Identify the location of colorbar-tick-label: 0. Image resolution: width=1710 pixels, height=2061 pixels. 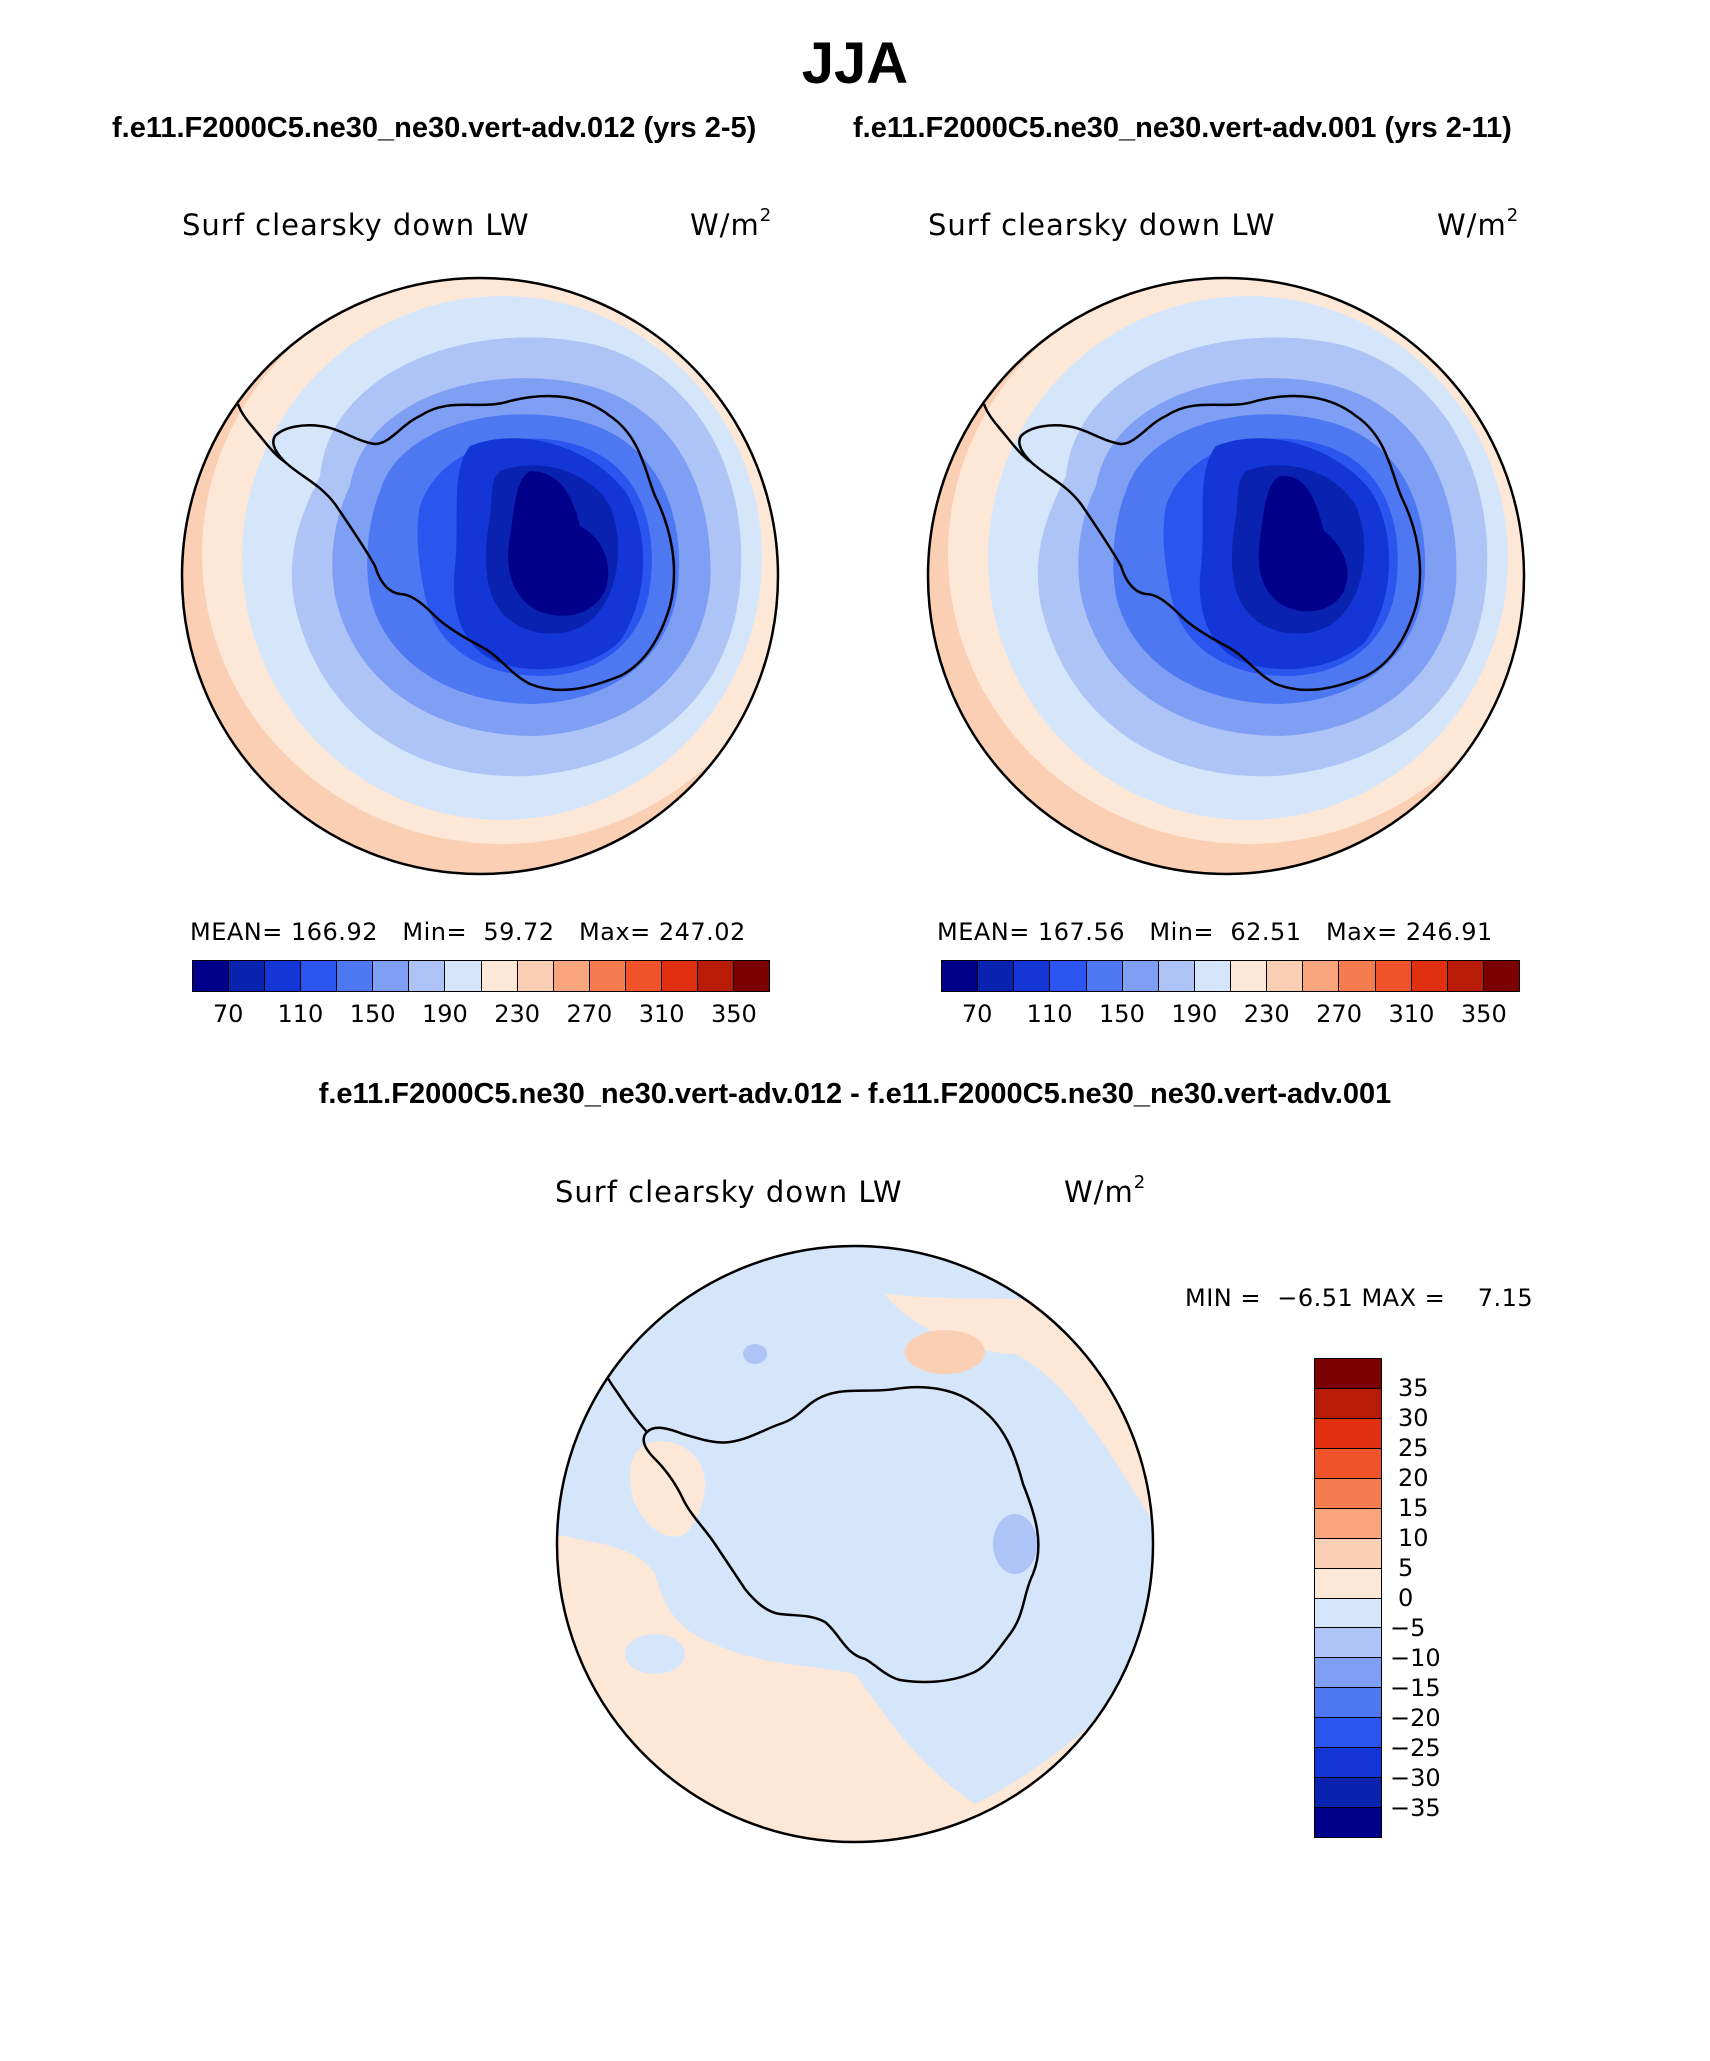
(1406, 1598).